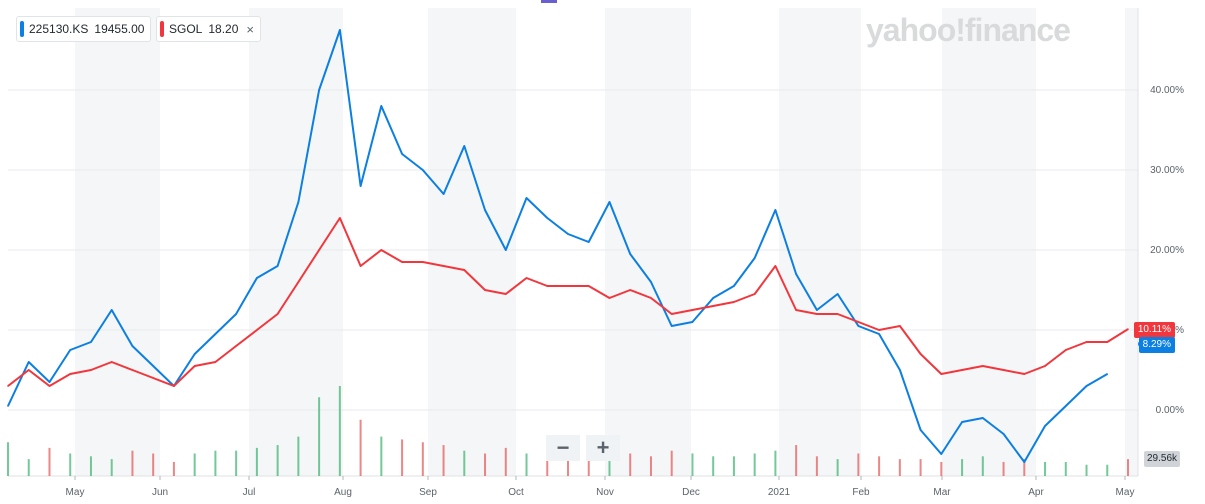 This screenshot has height=504, width=1205. What do you see at coordinates (779, 492) in the screenshot?
I see `x-tick-label: 2021` at bounding box center [779, 492].